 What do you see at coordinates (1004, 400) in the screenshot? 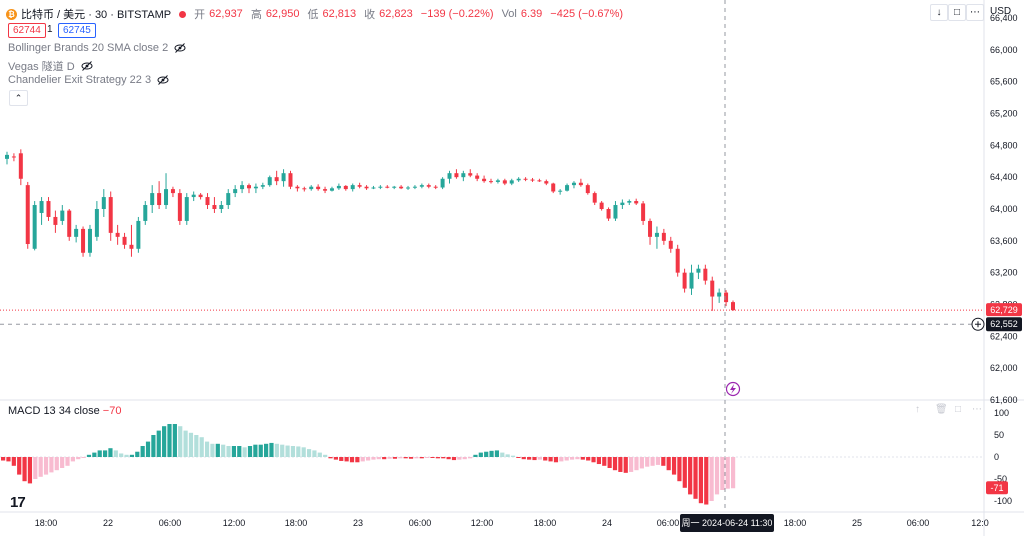
I see `price-axis-tick: 61,600` at bounding box center [1004, 400].